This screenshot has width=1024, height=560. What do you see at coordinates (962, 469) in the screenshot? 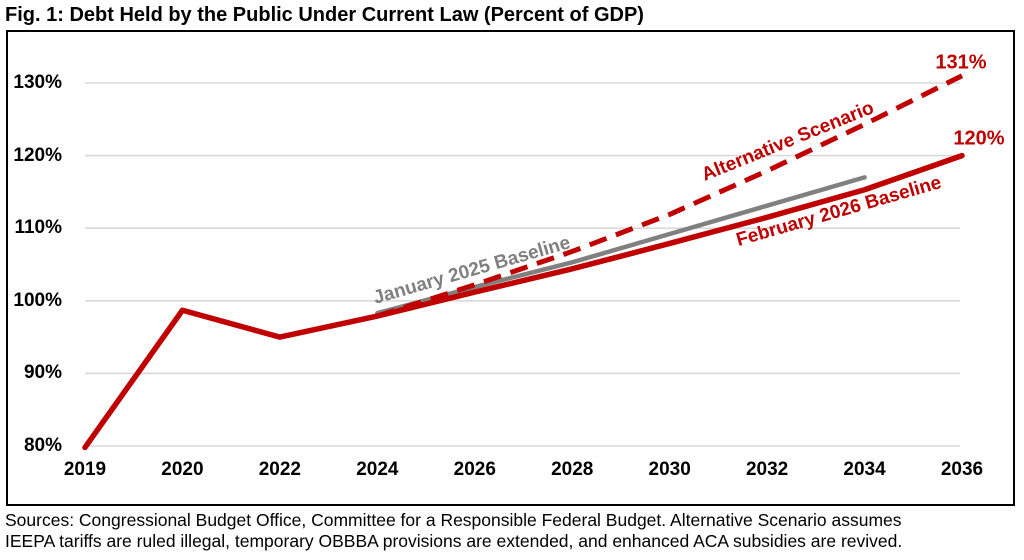
I see `x-axis-tick-label: 2036` at bounding box center [962, 469].